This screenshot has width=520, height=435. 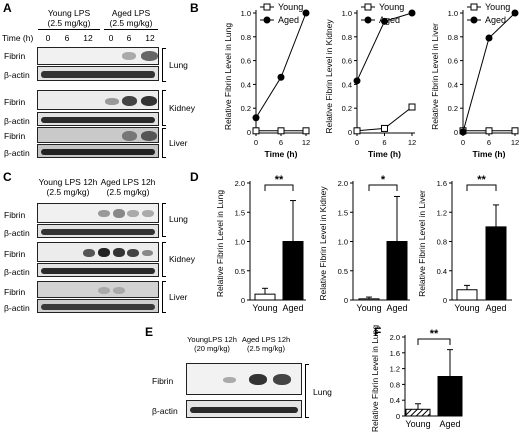 I want to click on y-tick-label: 1.2, so click(x=442, y=212).